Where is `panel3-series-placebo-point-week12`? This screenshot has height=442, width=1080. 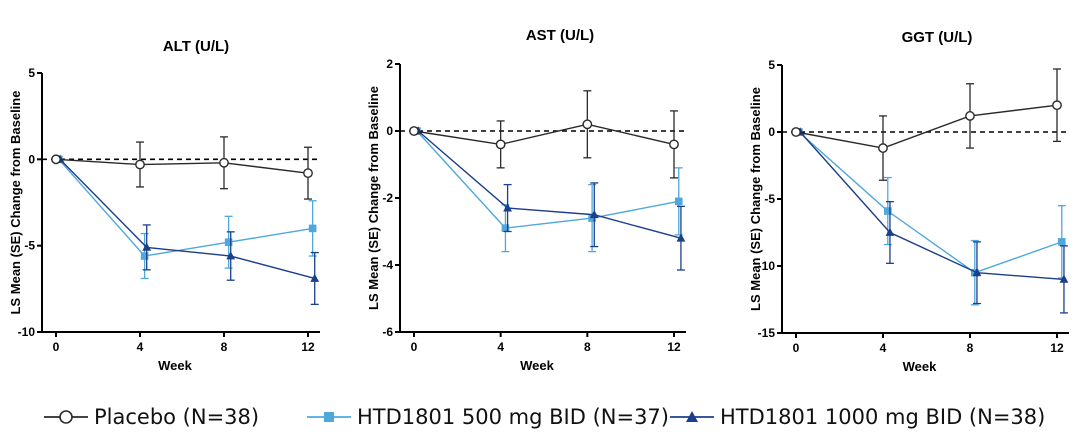 panel3-series-placebo-point-week12 is located at coordinates (1057, 105).